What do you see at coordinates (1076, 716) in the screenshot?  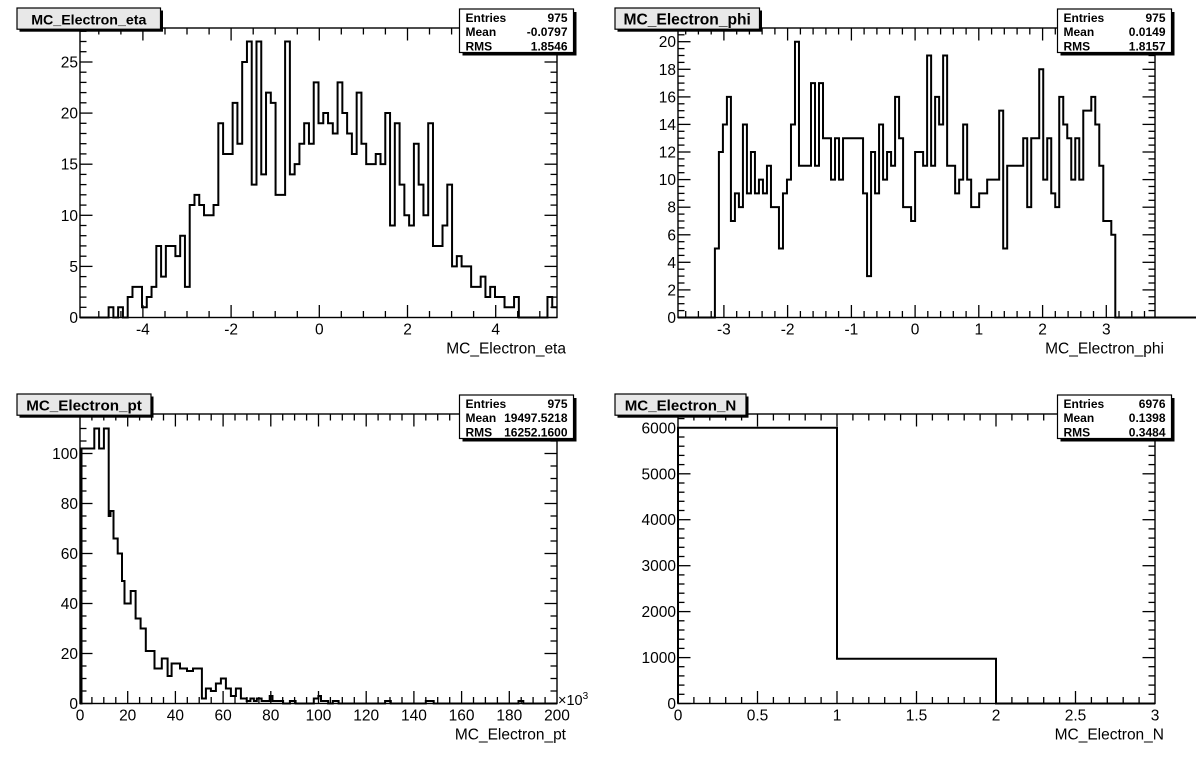 I see `svg-text: 2.5` at bounding box center [1076, 716].